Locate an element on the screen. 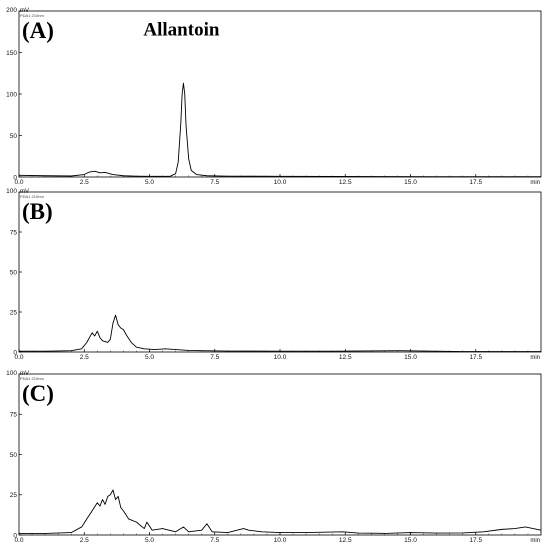 The width and height of the screenshot is (550, 549). panel-label: (B) is located at coordinates (37, 211).